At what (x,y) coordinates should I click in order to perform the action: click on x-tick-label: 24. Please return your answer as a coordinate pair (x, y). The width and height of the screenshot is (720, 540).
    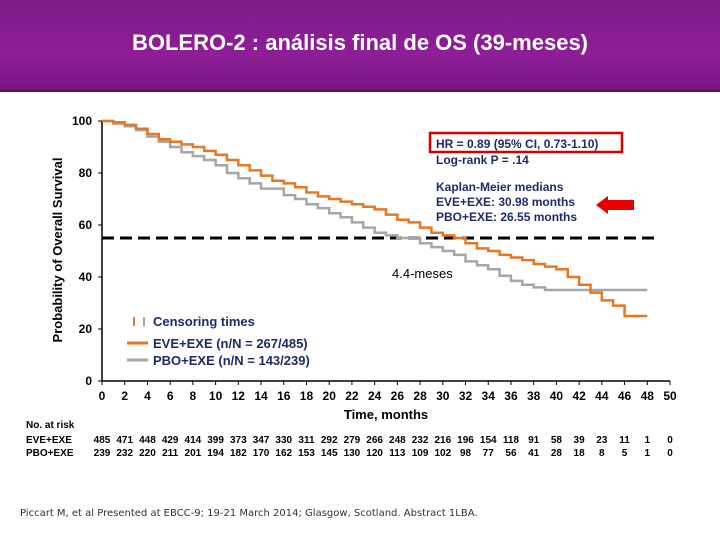
    Looking at the image, I should click on (375, 396).